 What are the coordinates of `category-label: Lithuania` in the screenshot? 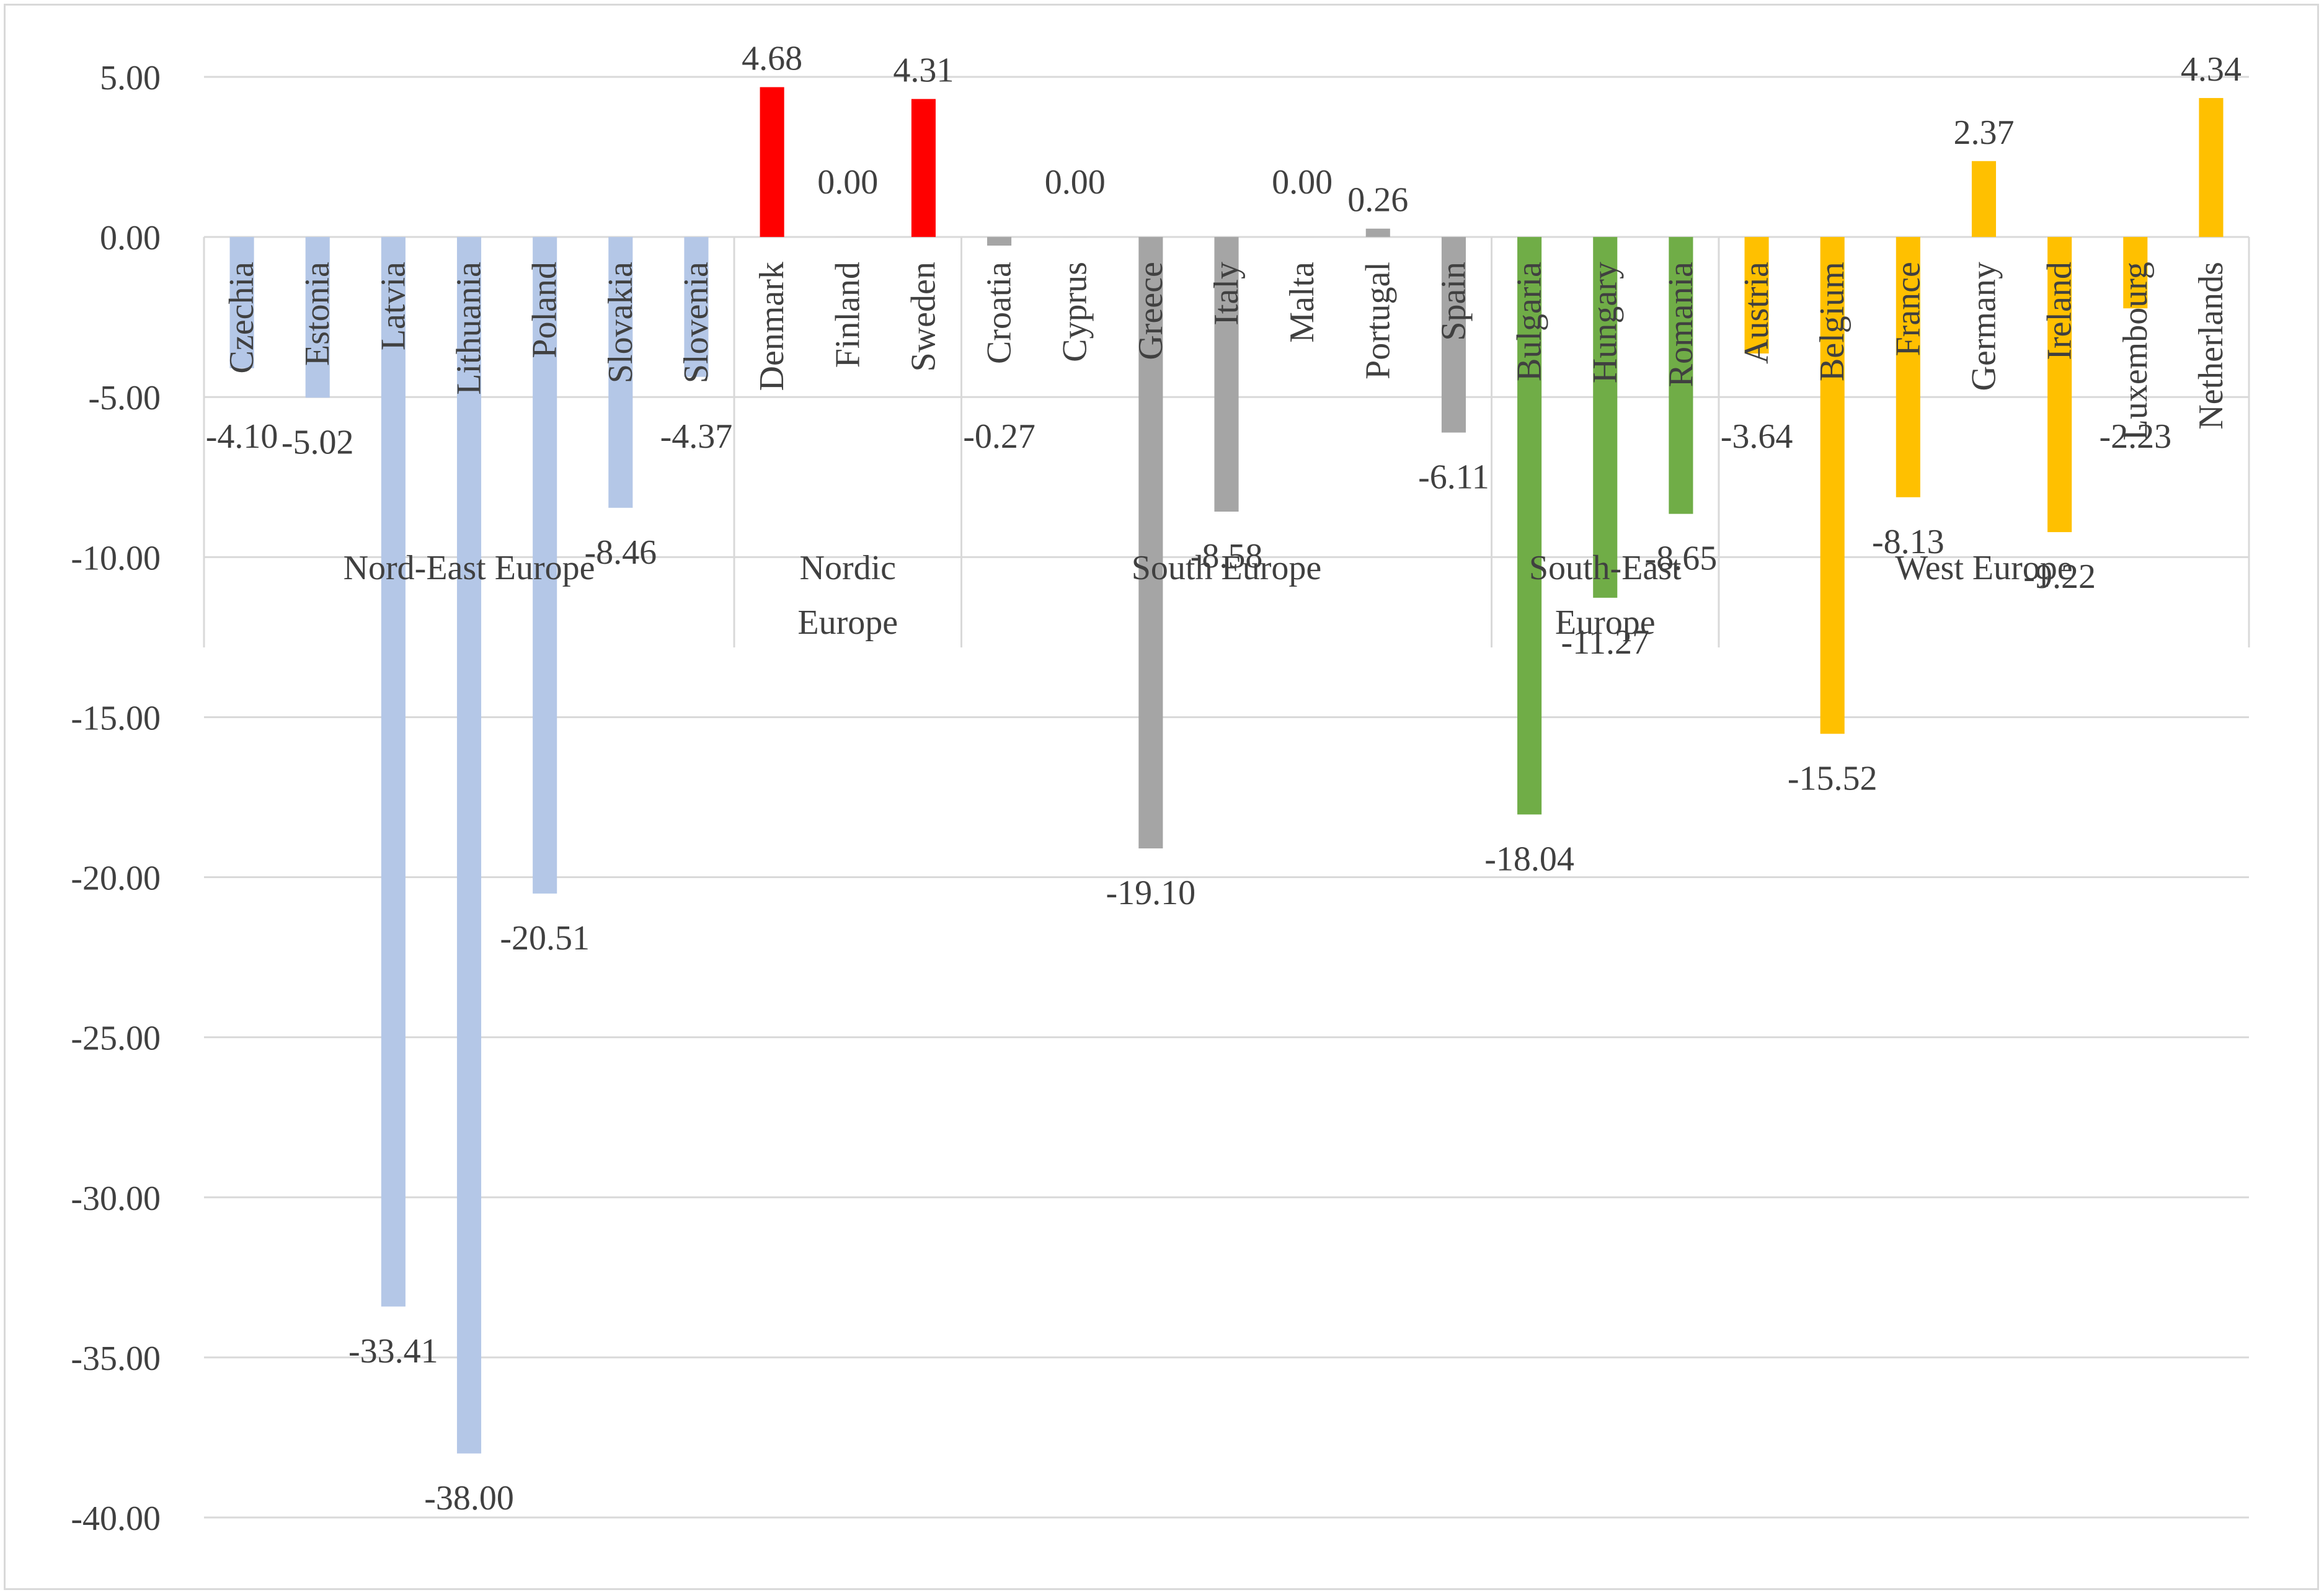 It's located at (470, 328).